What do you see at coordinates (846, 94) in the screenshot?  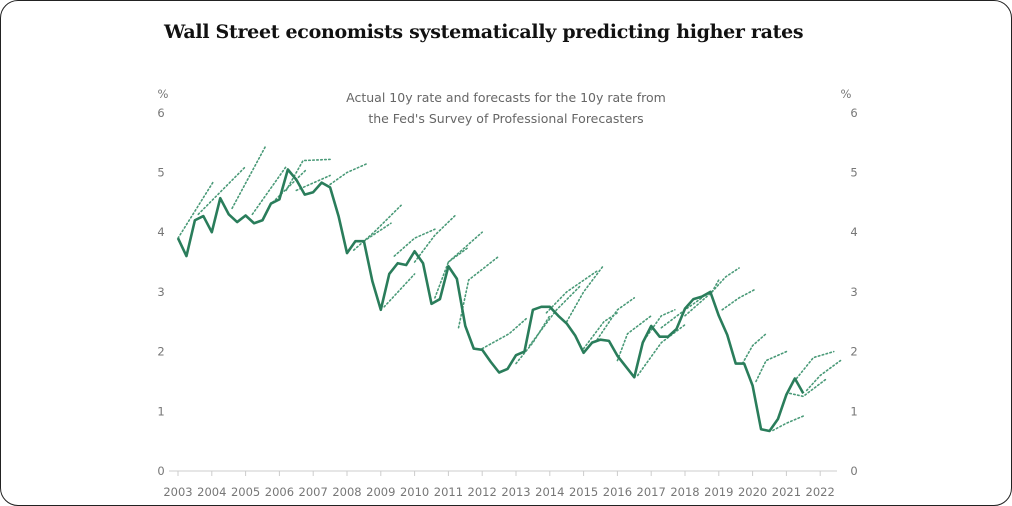 I see `y-unit-right: %` at bounding box center [846, 94].